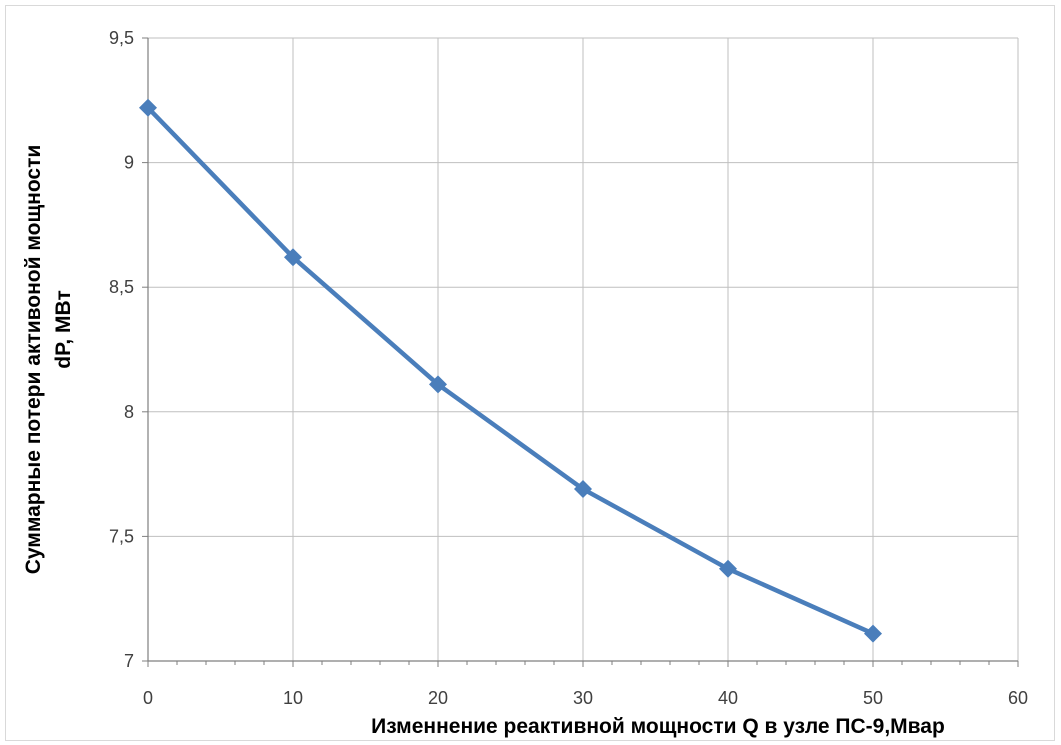 Image resolution: width=1061 pixels, height=745 pixels. I want to click on y-tick-label: 8, so click(129, 412).